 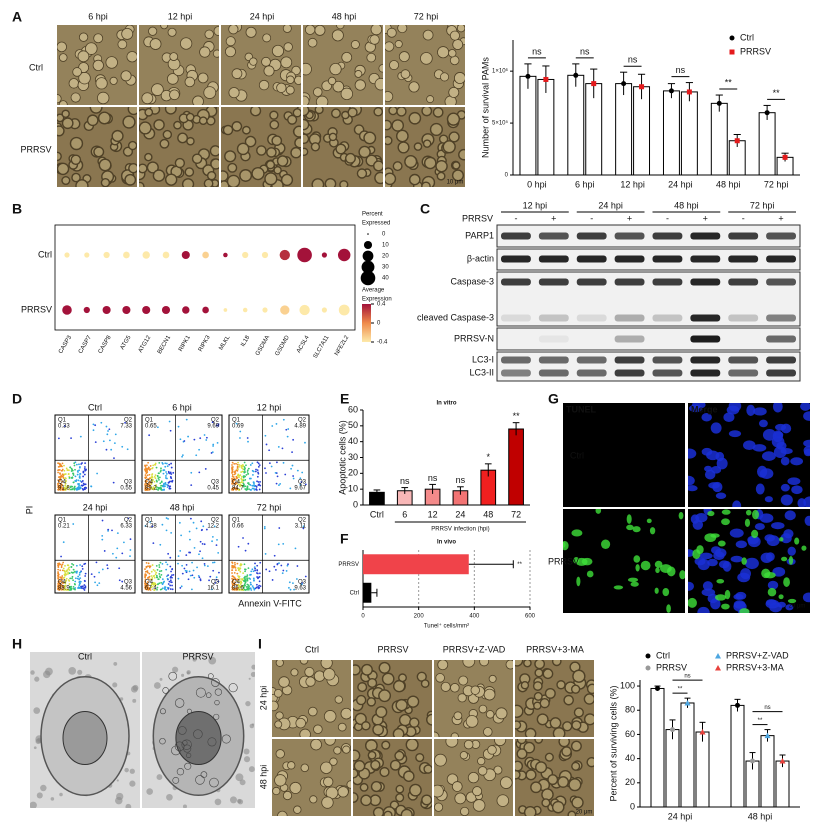 I want to click on legend-label: Ctrl, so click(x=747, y=37).